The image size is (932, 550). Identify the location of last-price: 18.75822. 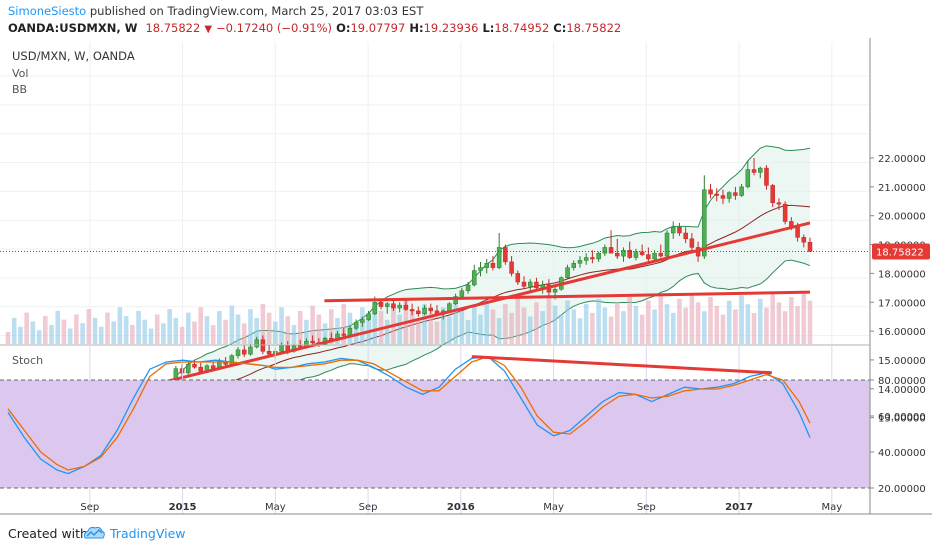
(173, 28).